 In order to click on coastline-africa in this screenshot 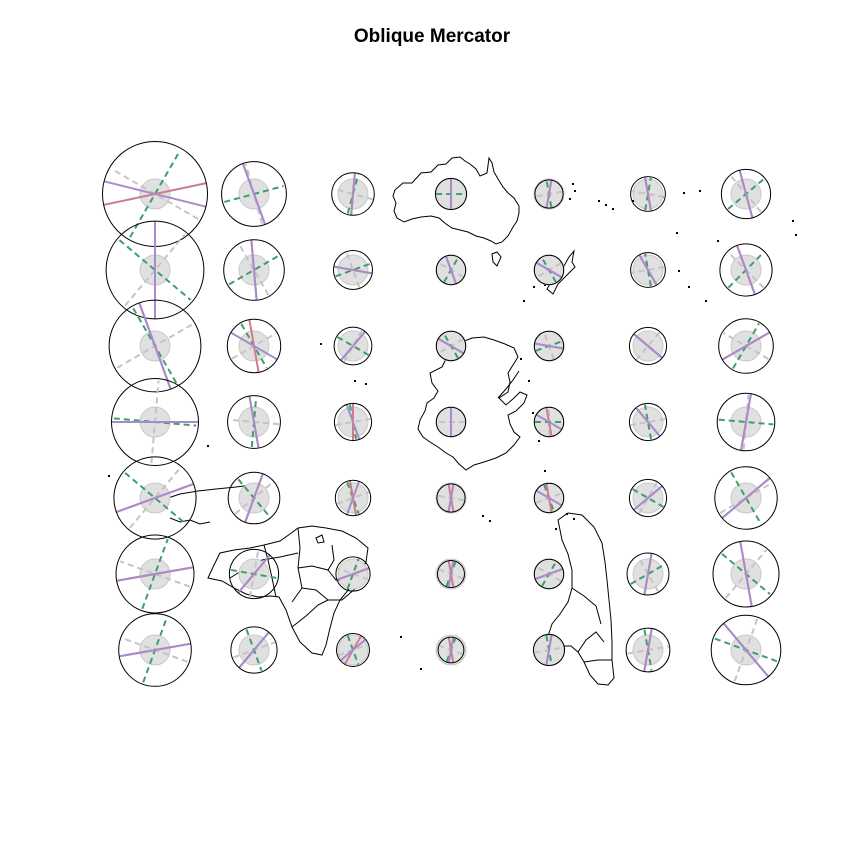, I will do `click(288, 590)`.